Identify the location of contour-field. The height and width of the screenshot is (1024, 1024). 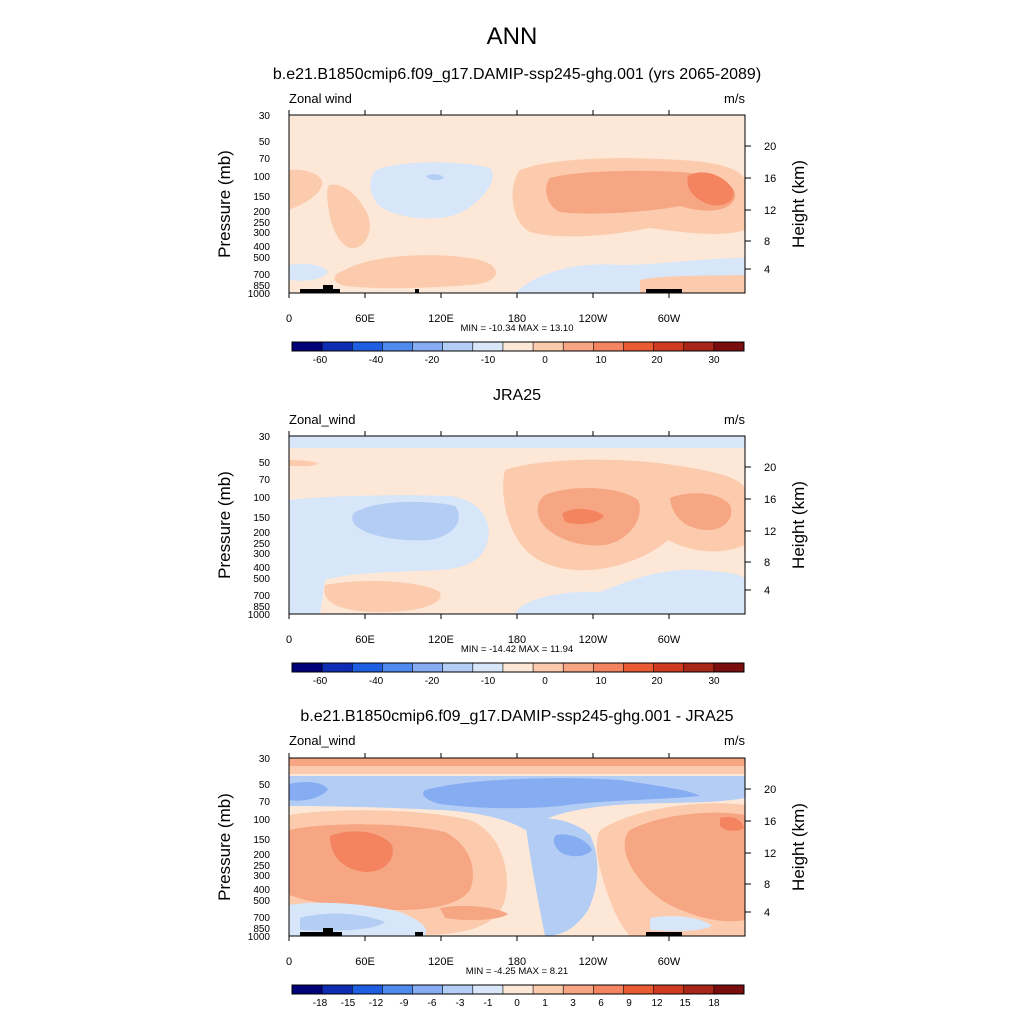
(517, 204).